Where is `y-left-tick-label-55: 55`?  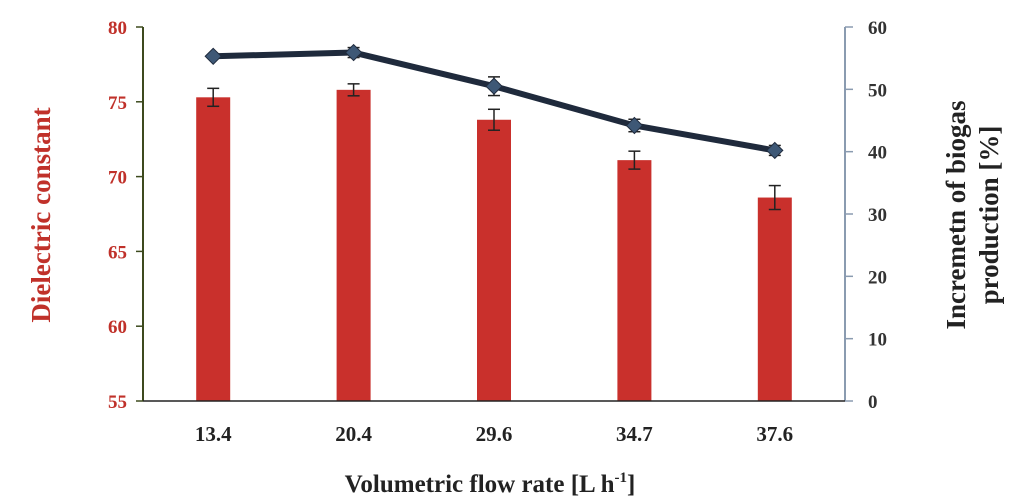 y-left-tick-label-55: 55 is located at coordinates (117, 402).